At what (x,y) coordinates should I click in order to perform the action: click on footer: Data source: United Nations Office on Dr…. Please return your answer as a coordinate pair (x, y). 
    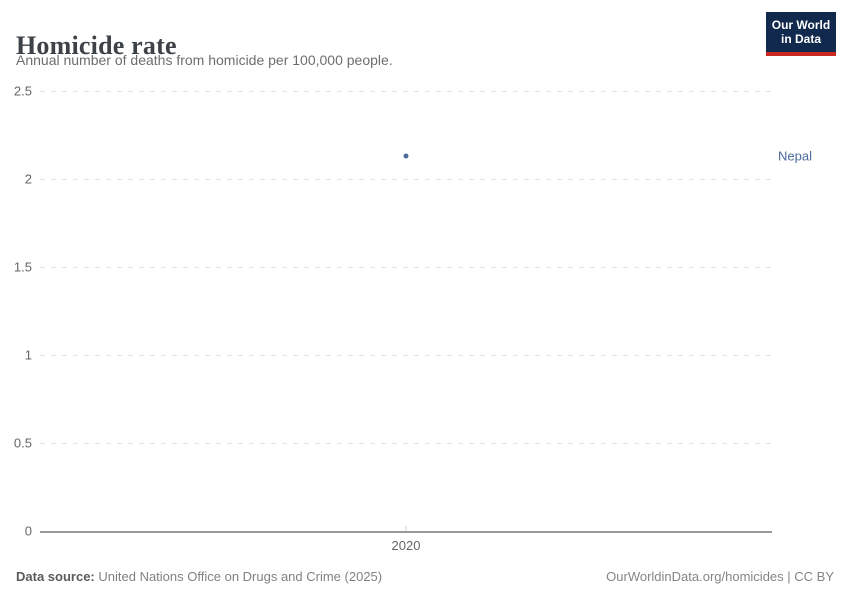
    Looking at the image, I should click on (425, 576).